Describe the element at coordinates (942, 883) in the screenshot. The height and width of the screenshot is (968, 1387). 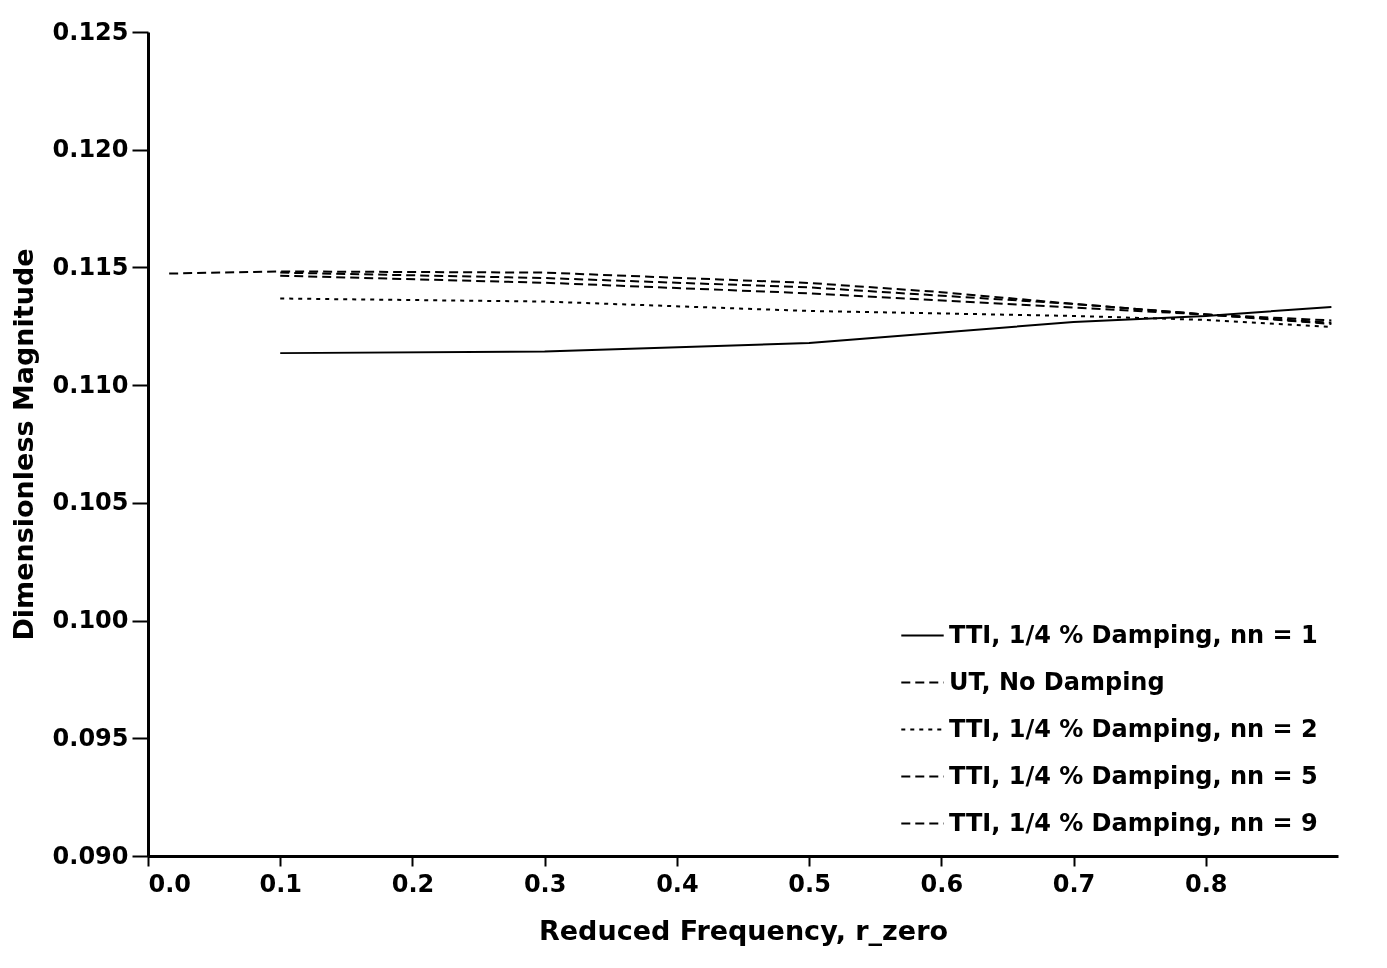
I see `x-tick-label: 0.6` at that location.